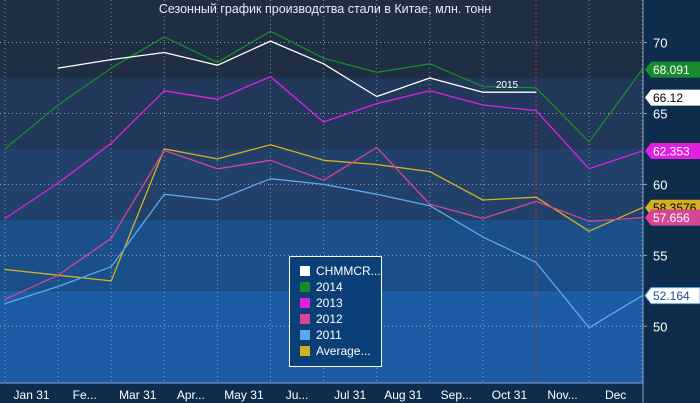 The height and width of the screenshot is (403, 700). Describe the element at coordinates (668, 98) in the screenshot. I see `value-tag-label: 66.12` at that location.